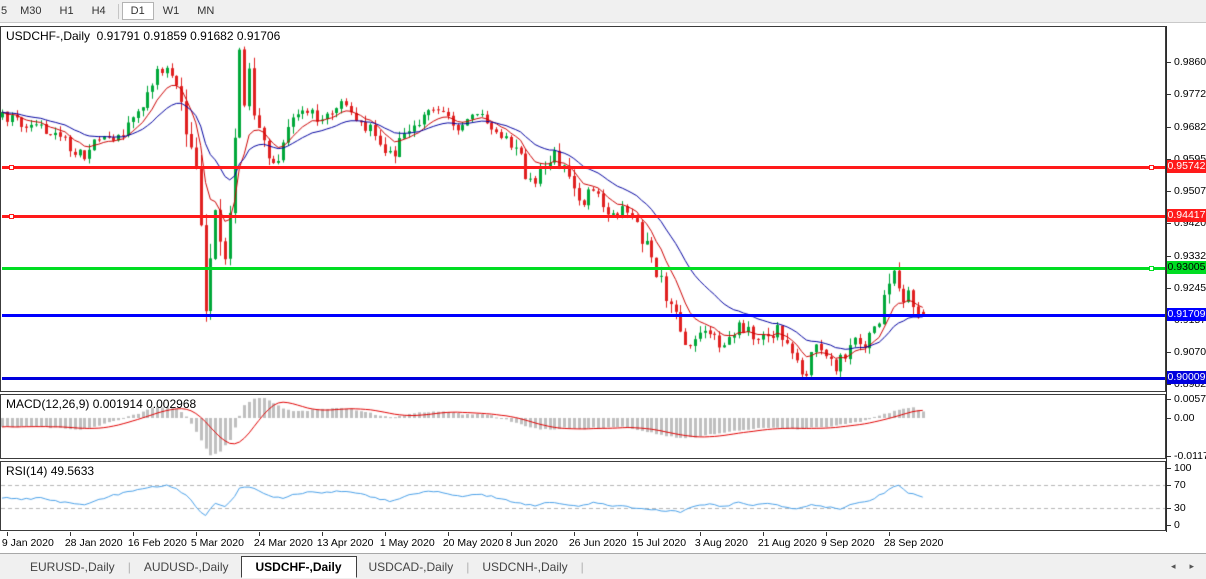 The image size is (1206, 579). What do you see at coordinates (583, 168) in the screenshot?
I see `horizontal-level-line-0.95742` at bounding box center [583, 168].